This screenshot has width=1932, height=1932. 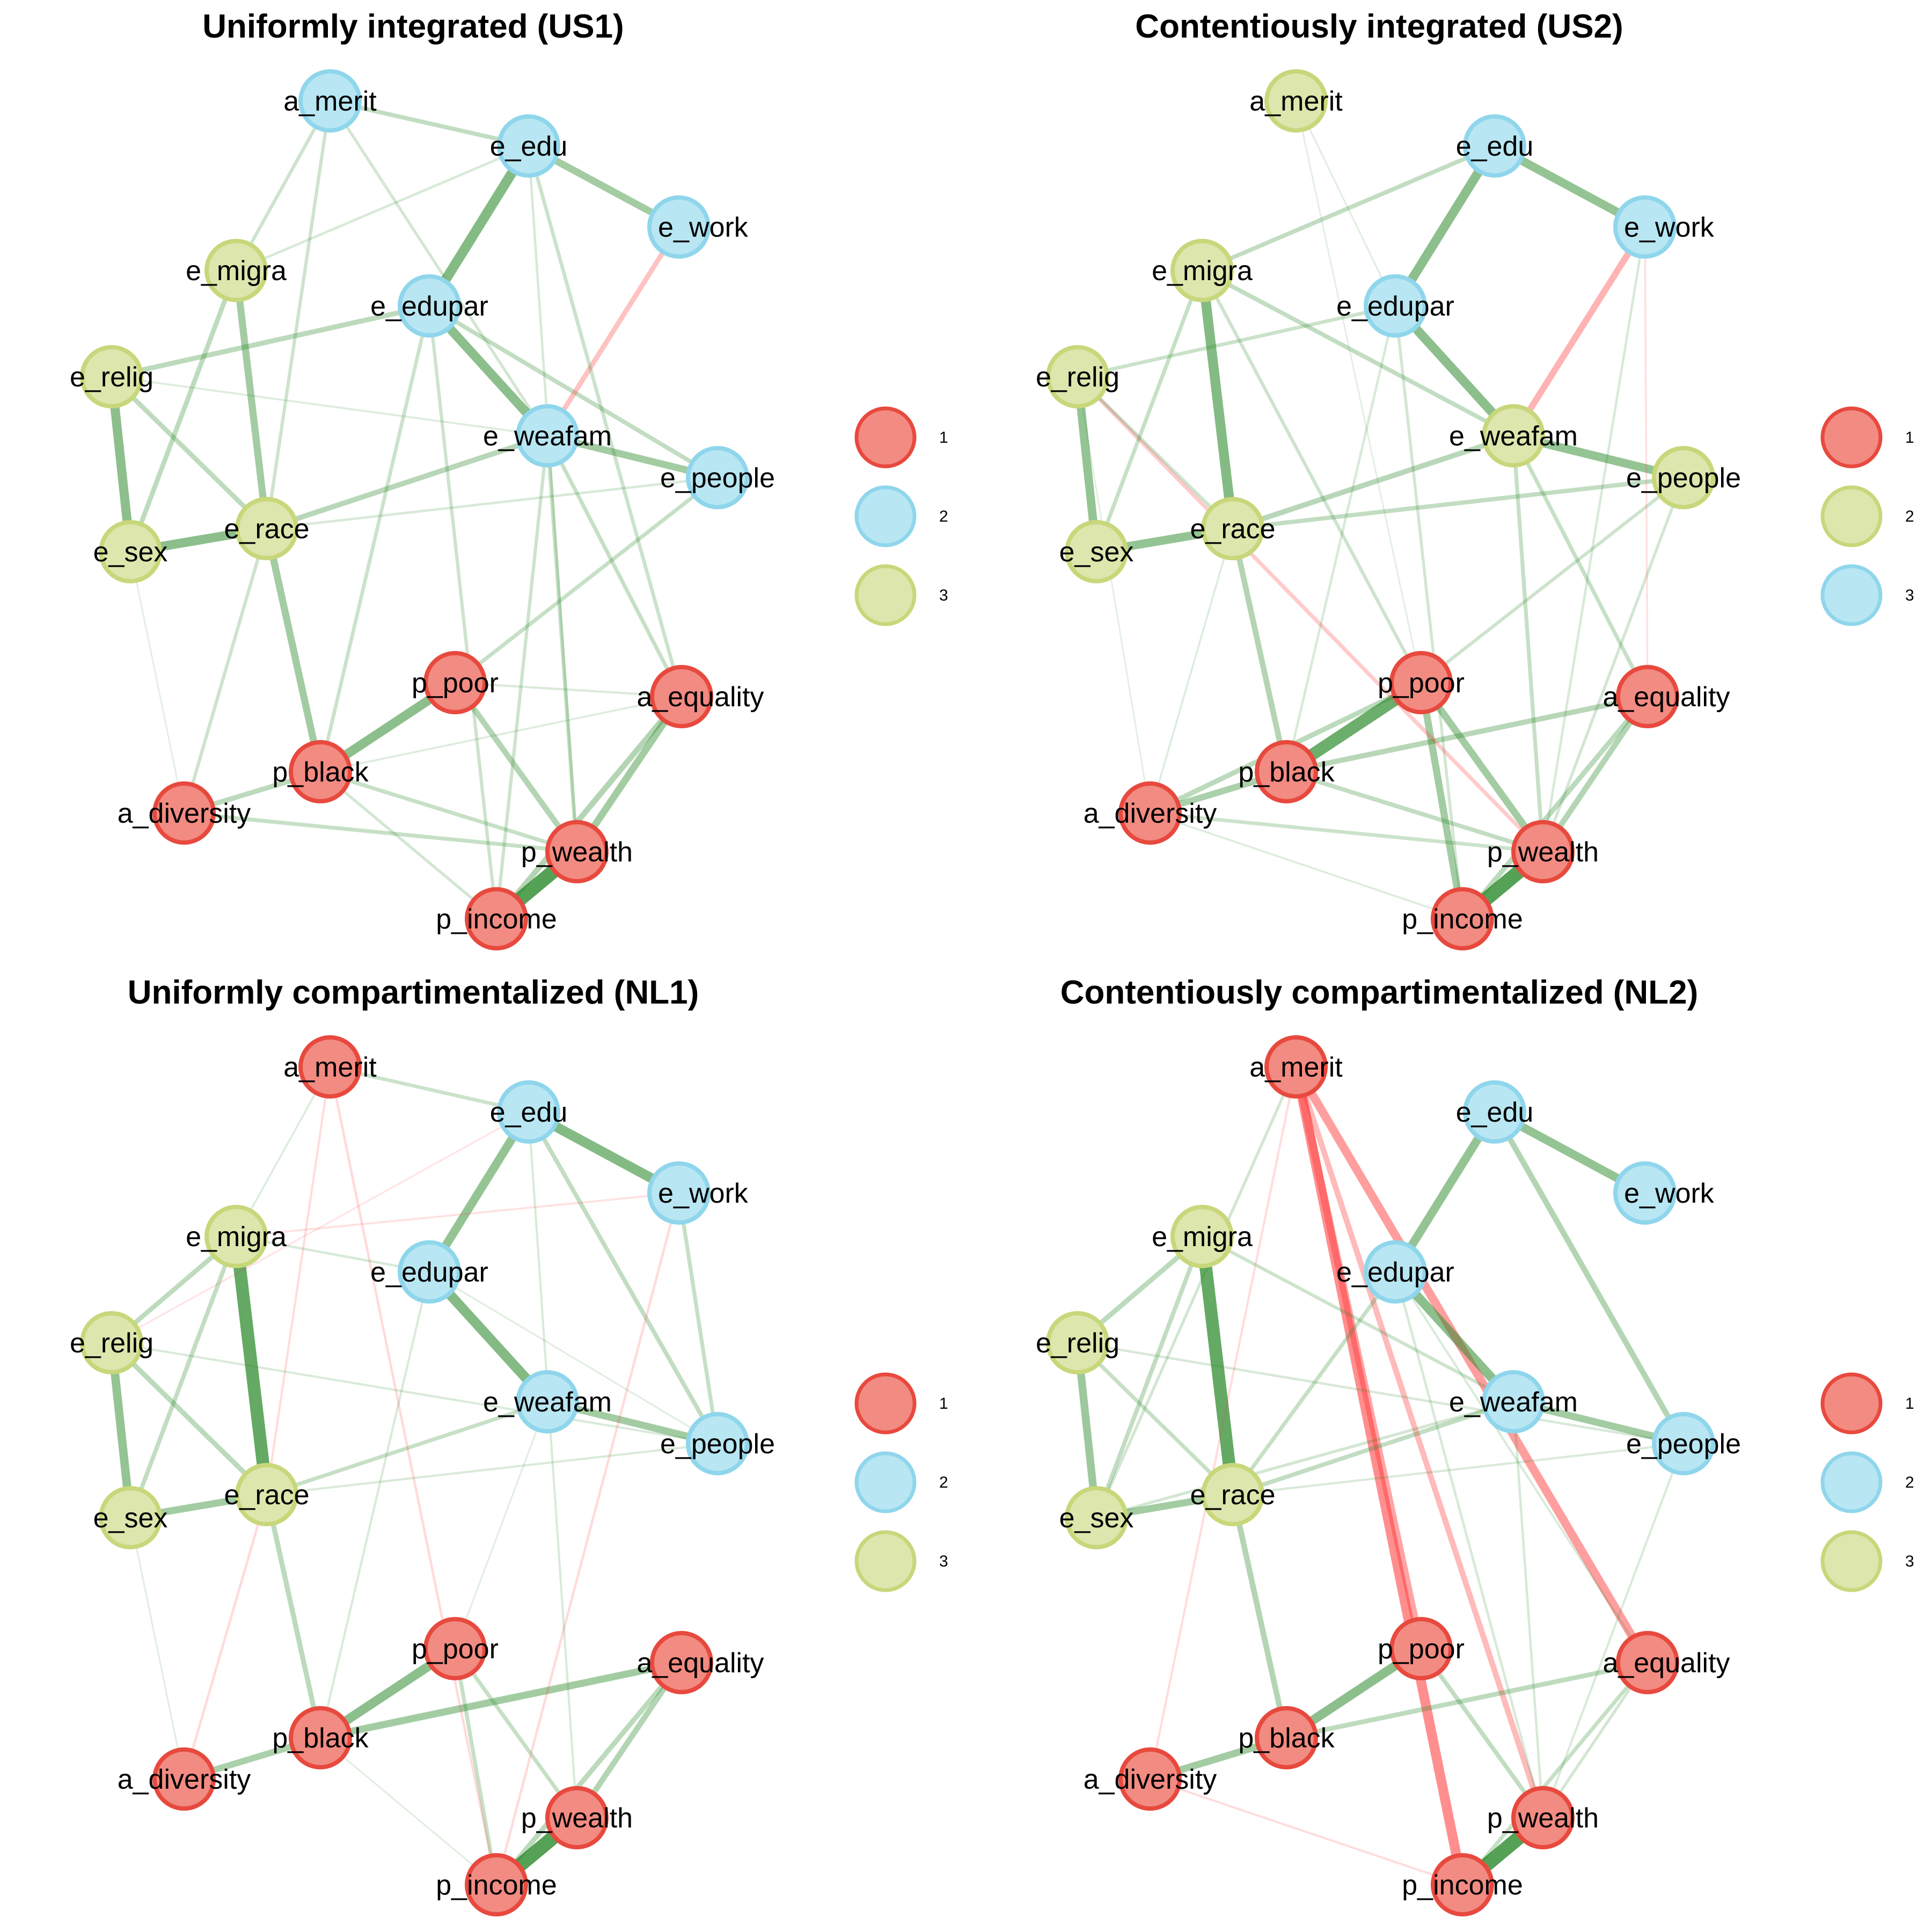 What do you see at coordinates (476, 1766) in the screenshot?
I see `edge-p_poor-p_income` at bounding box center [476, 1766].